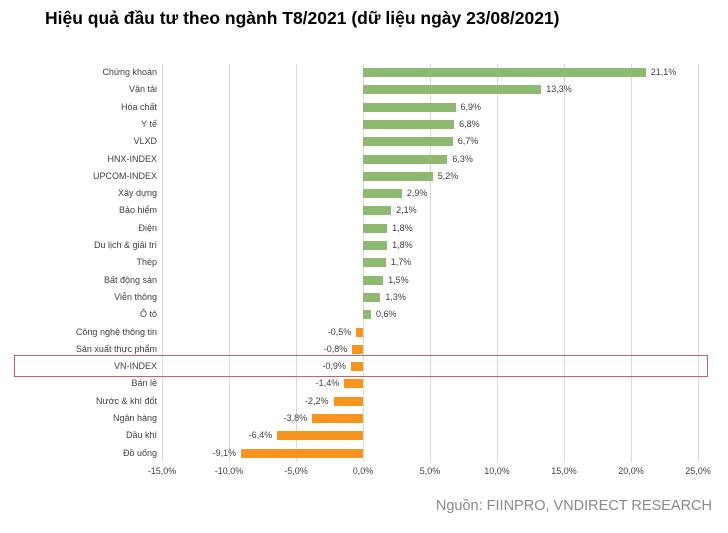 This screenshot has width=728, height=533. I want to click on value-label: 6,8%, so click(469, 123).